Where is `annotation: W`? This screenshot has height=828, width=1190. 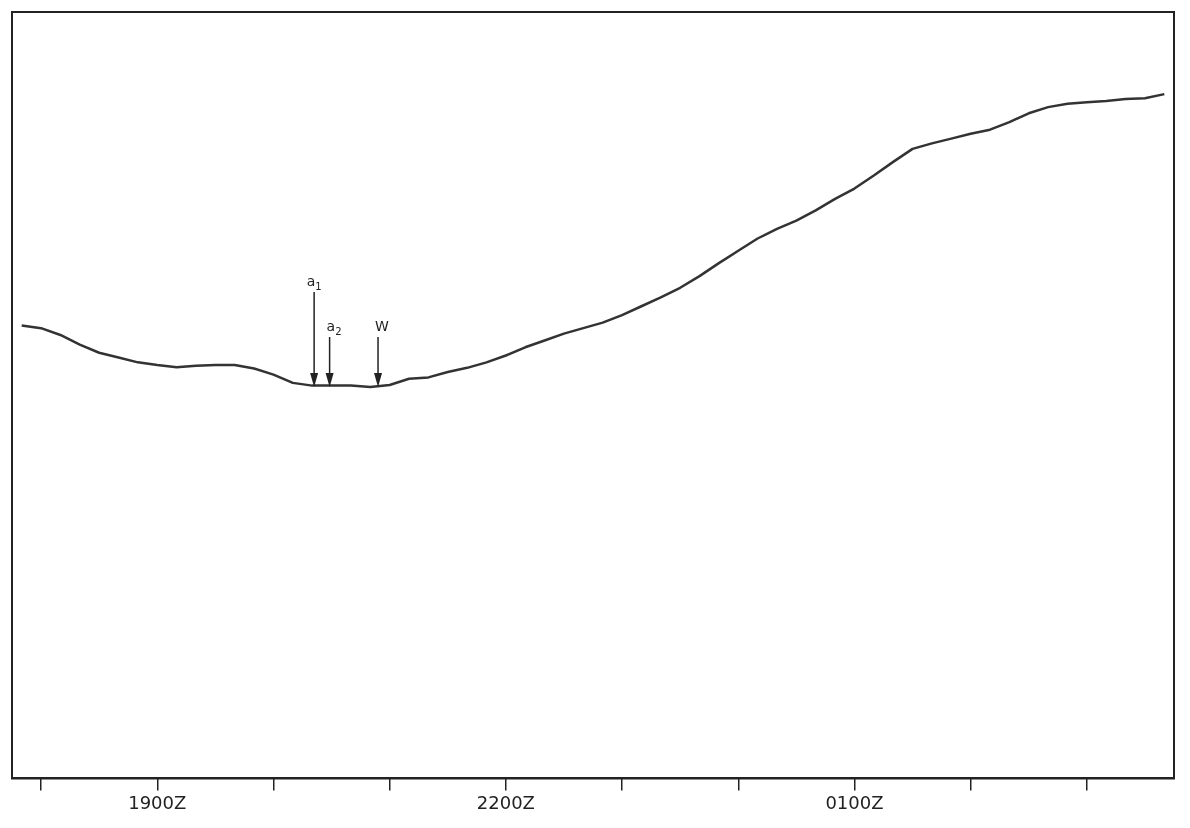 annotation: W is located at coordinates (382, 325).